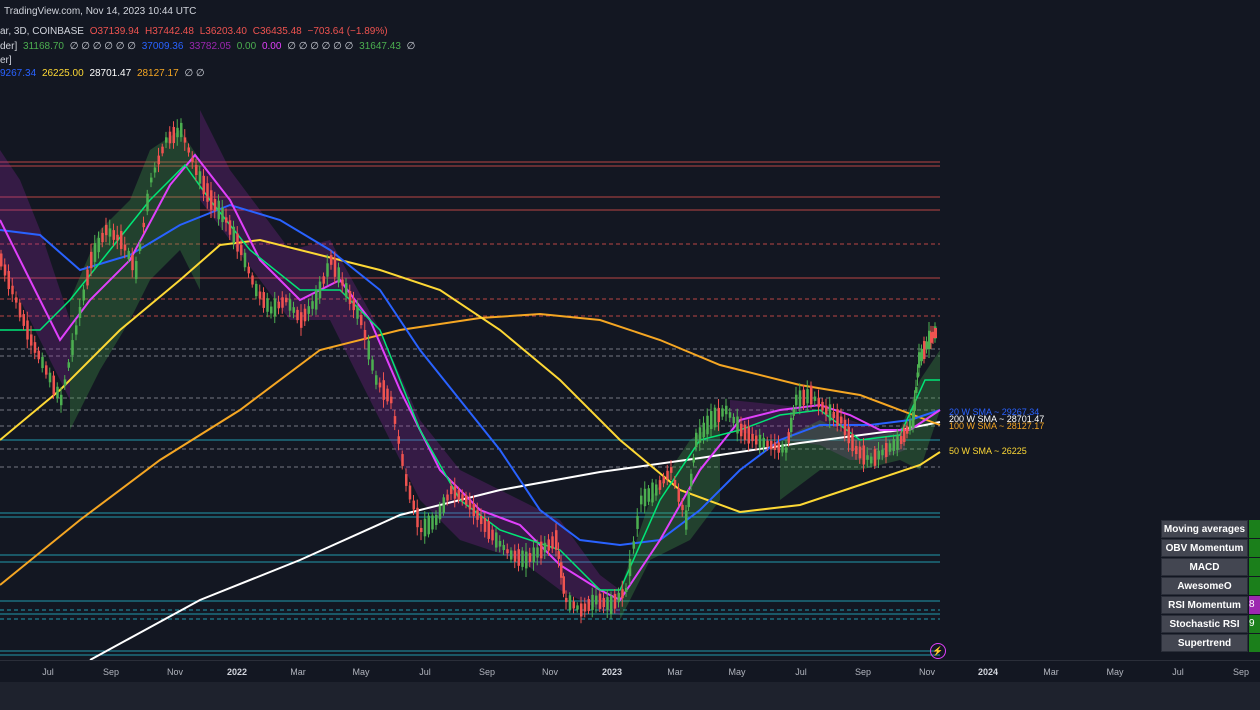  Describe the element at coordinates (938, 651) in the screenshot. I see `lightning-icon: ⚡` at that location.